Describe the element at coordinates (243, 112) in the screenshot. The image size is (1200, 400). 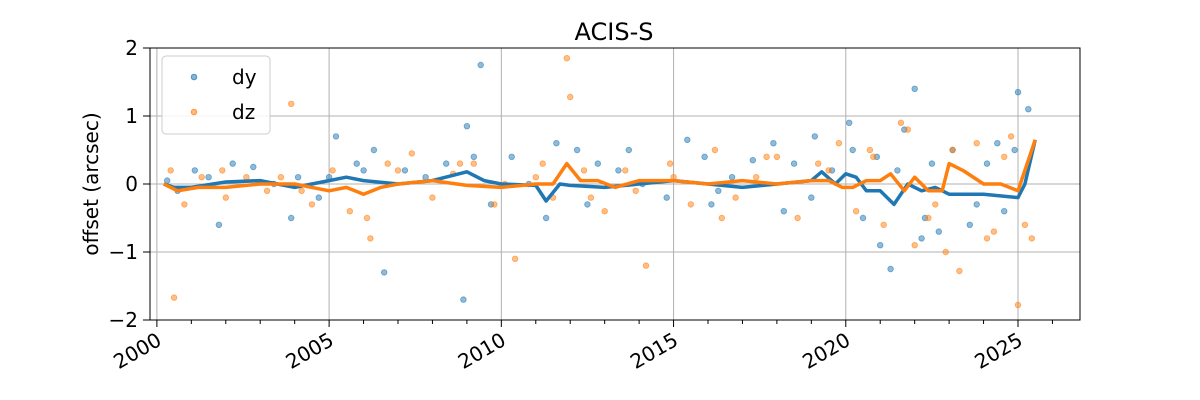
I see `legend-label-dz: dz` at that location.